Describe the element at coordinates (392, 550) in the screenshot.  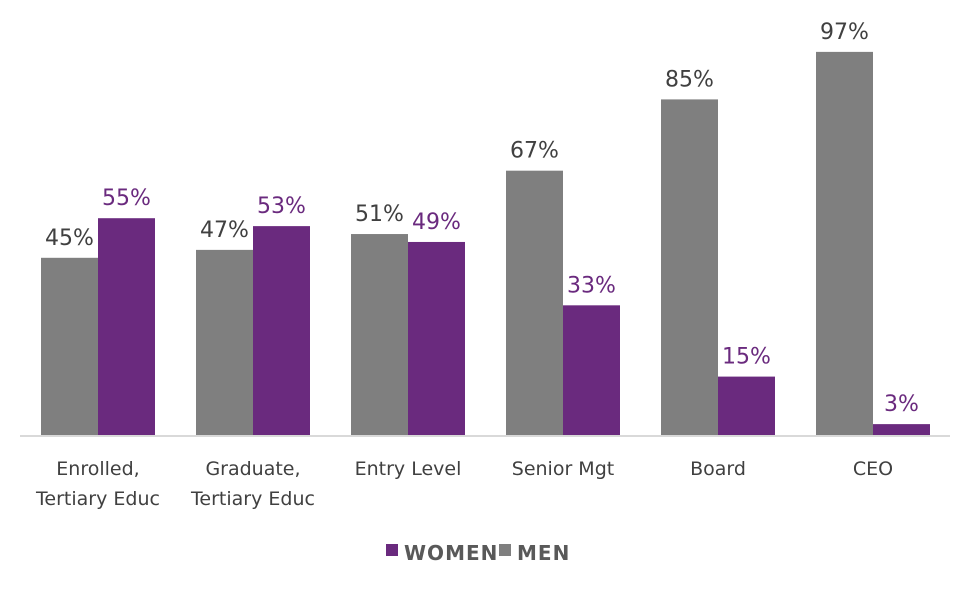
I see `legend-swatch-women` at that location.